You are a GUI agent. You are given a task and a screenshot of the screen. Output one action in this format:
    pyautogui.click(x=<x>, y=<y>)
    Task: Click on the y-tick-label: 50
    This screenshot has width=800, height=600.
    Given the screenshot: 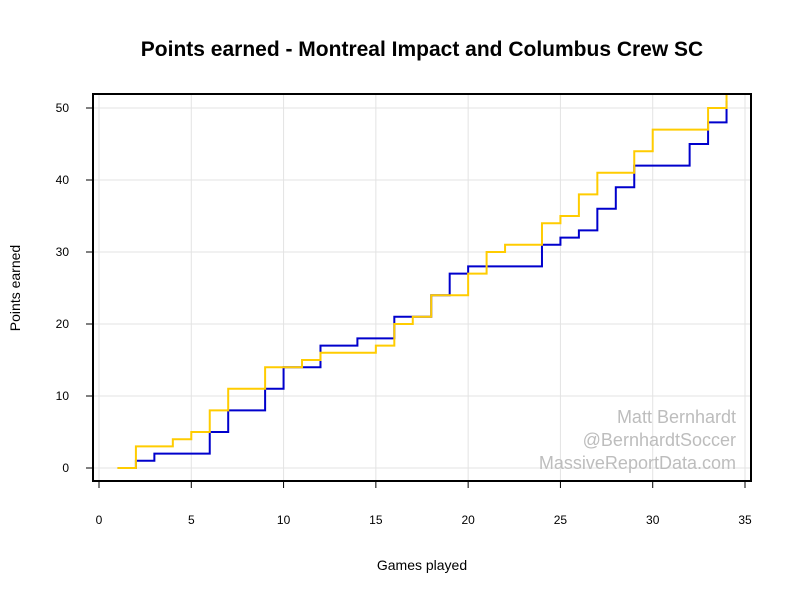 What is the action you would take?
    pyautogui.click(x=63, y=108)
    